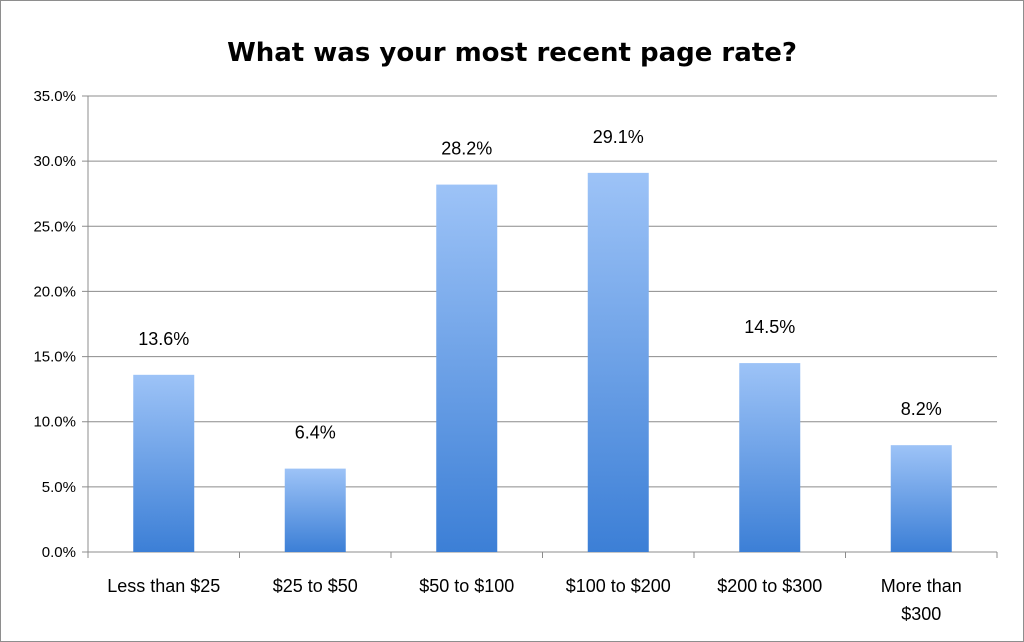 The height and width of the screenshot is (642, 1024). I want to click on y-tick-label: 5.0%, so click(59, 487).